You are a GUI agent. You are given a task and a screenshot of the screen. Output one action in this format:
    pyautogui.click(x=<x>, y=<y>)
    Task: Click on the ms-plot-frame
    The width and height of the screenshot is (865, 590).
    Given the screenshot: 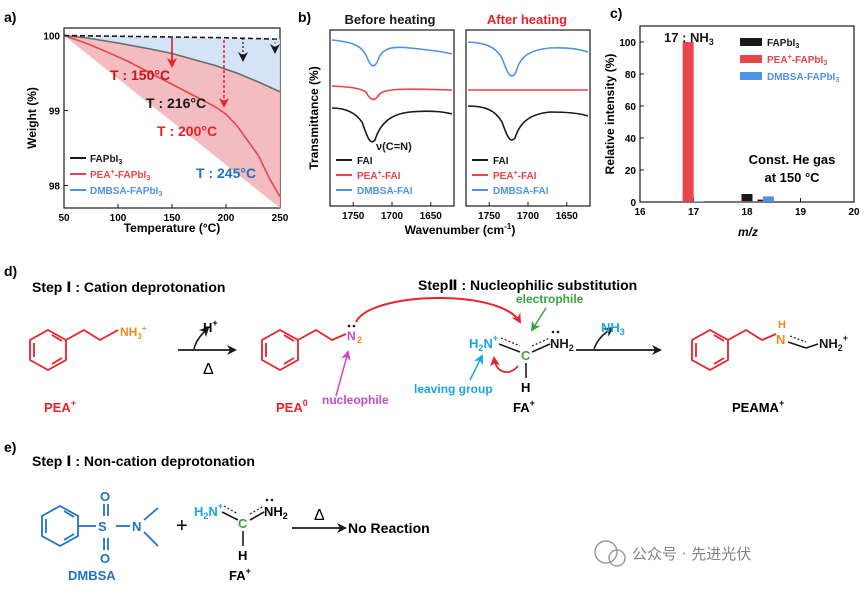 What is the action you would take?
    pyautogui.click(x=747, y=114)
    